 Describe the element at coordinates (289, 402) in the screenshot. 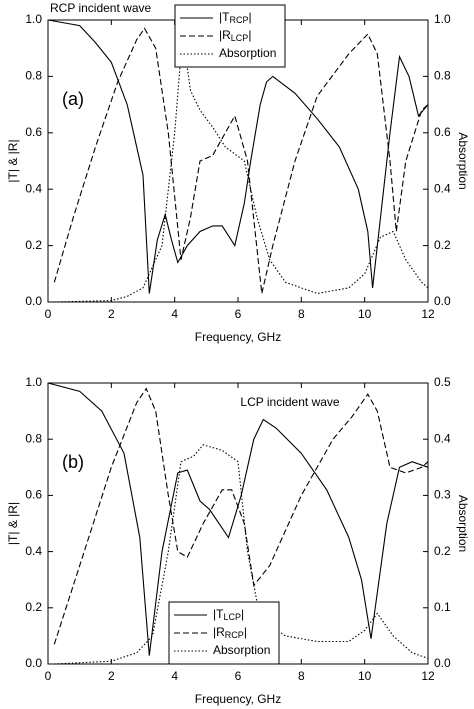

I see `chart-title: LCP incident wave` at that location.